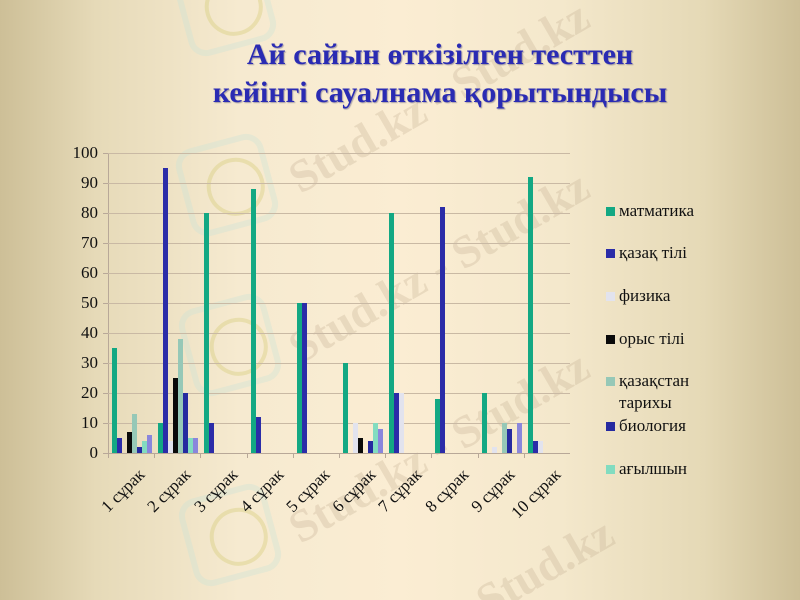 This screenshot has width=800, height=600. What do you see at coordinates (440, 92) in the screenshot?
I see `title-line-2: кейінгі сауалнама қорытындысы` at bounding box center [440, 92].